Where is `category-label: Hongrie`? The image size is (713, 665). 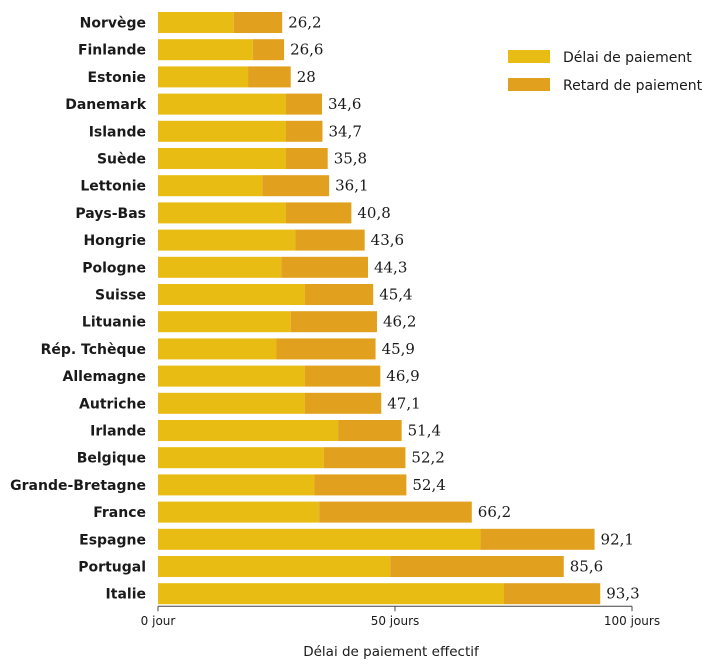
category-label: Hongrie is located at coordinates (114, 241).